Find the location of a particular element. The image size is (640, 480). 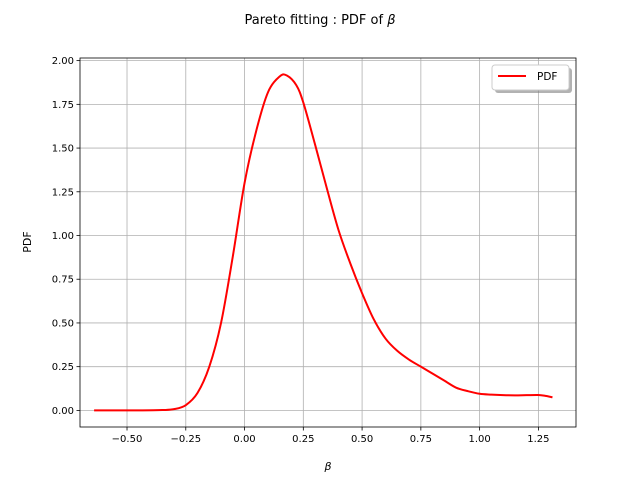

chart-title-symbol: β is located at coordinates (390, 20).